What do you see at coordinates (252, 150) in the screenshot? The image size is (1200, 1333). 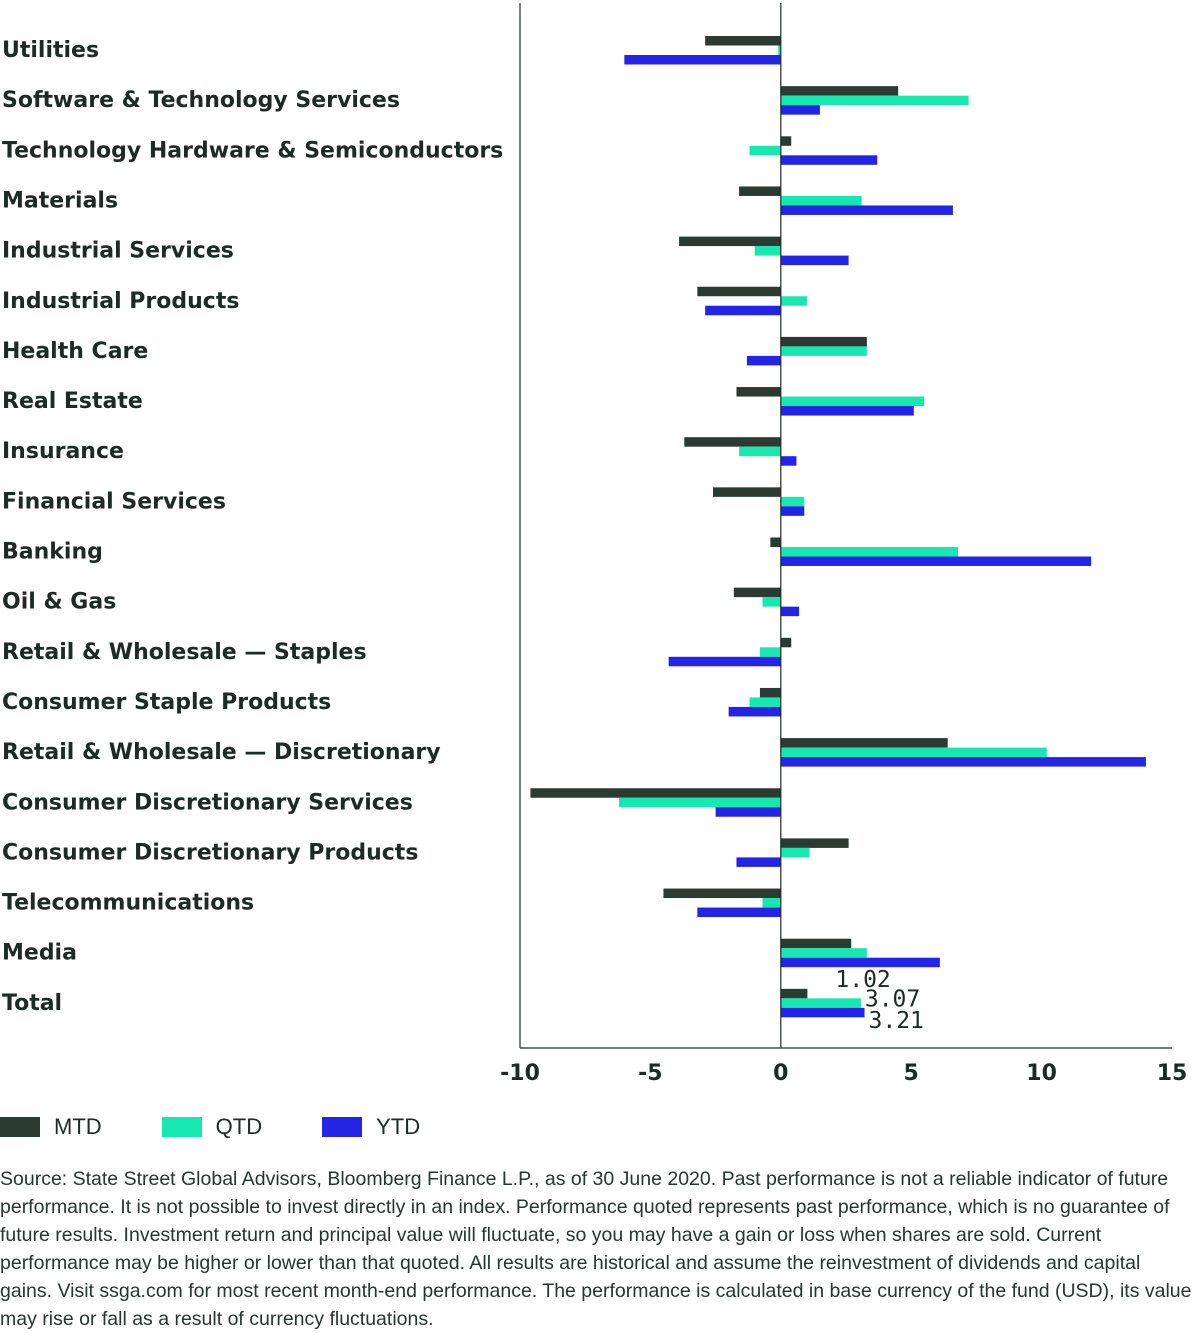 I see `category-label: Technology Hardware & Semiconductors` at bounding box center [252, 150].